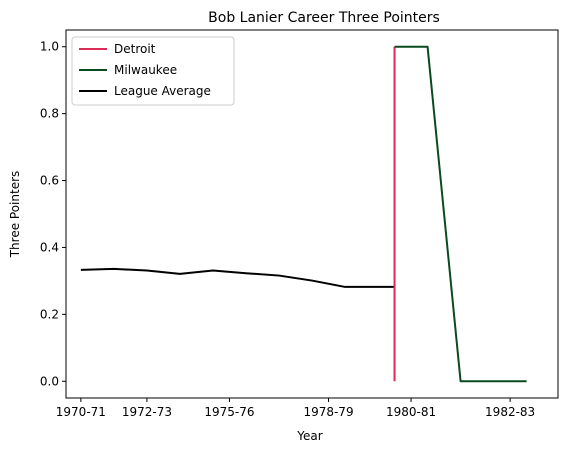  I want to click on x-tick-label: 1982-83, so click(510, 412).